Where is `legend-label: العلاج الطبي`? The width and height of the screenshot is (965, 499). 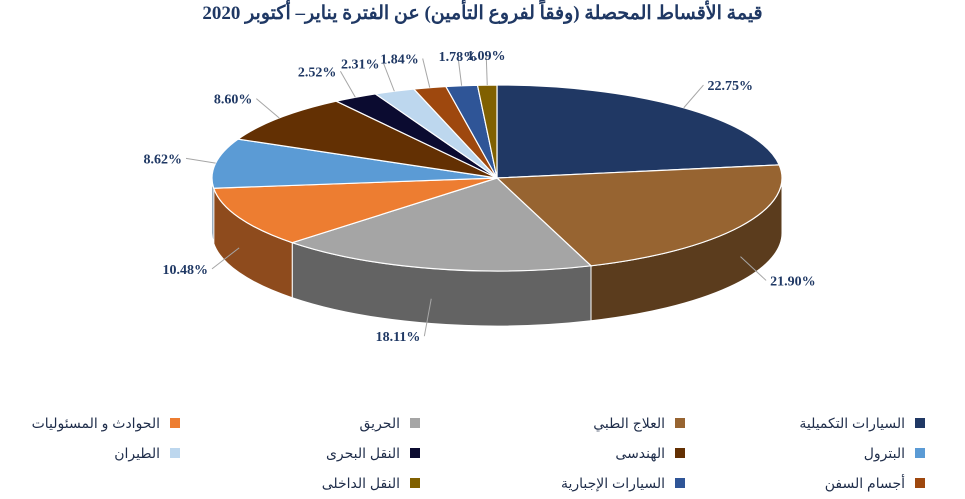
legend-label: العلاج الطبي is located at coordinates (629, 422).